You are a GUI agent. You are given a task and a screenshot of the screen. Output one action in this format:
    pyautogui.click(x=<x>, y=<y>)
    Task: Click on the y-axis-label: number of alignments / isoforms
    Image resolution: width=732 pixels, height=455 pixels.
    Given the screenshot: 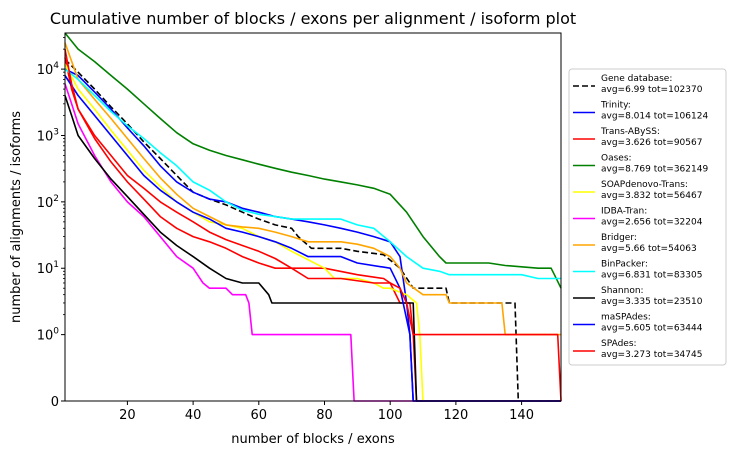 What is the action you would take?
    pyautogui.click(x=16, y=217)
    